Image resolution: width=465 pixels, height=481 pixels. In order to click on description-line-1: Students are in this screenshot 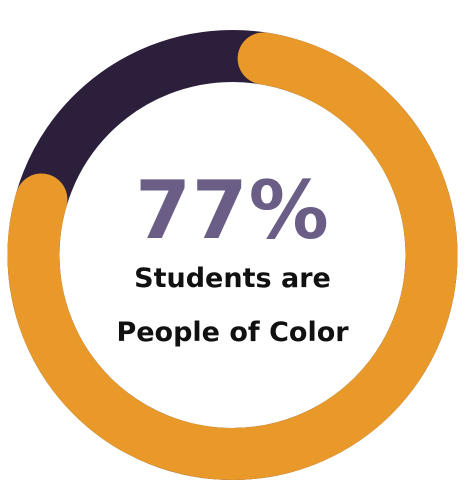, I will do `click(232, 278)`.